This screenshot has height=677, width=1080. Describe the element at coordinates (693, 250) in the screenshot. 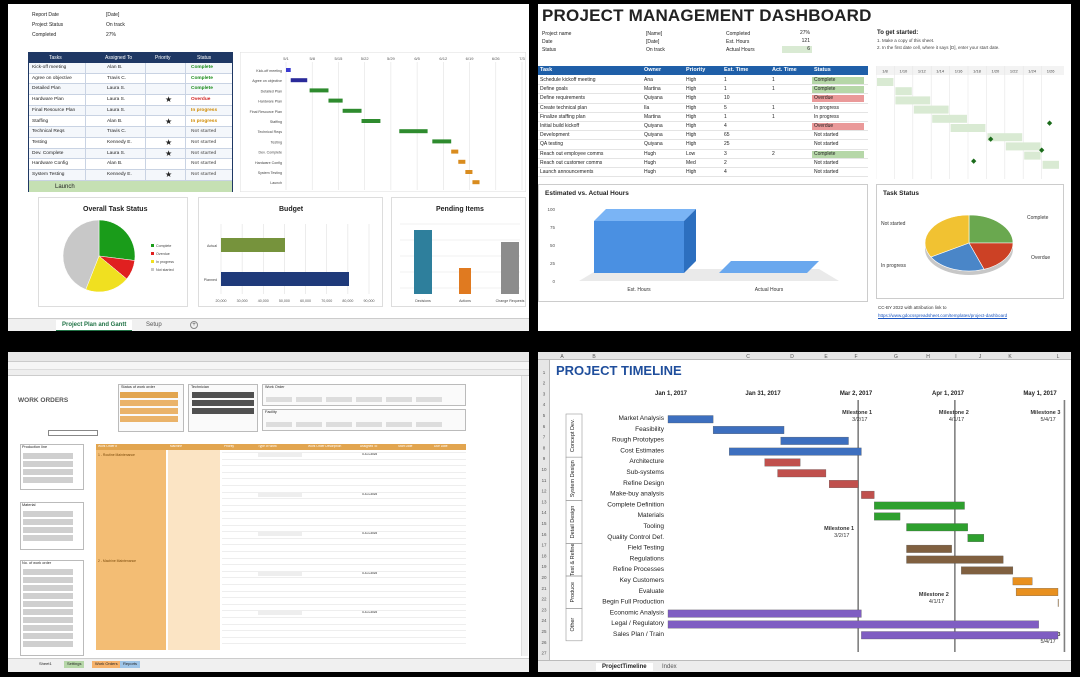

I see `hours-bars: 100 75 50 25 0 Est. Hours Actual Hours` at that location.